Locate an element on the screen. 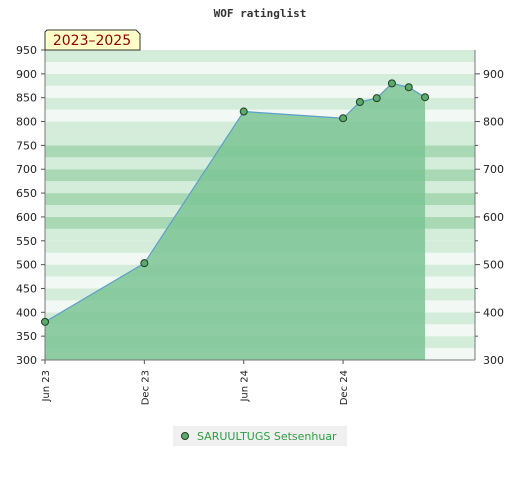 This screenshot has height=480, width=520. y-tick-label-right: 600 is located at coordinates (493, 217).